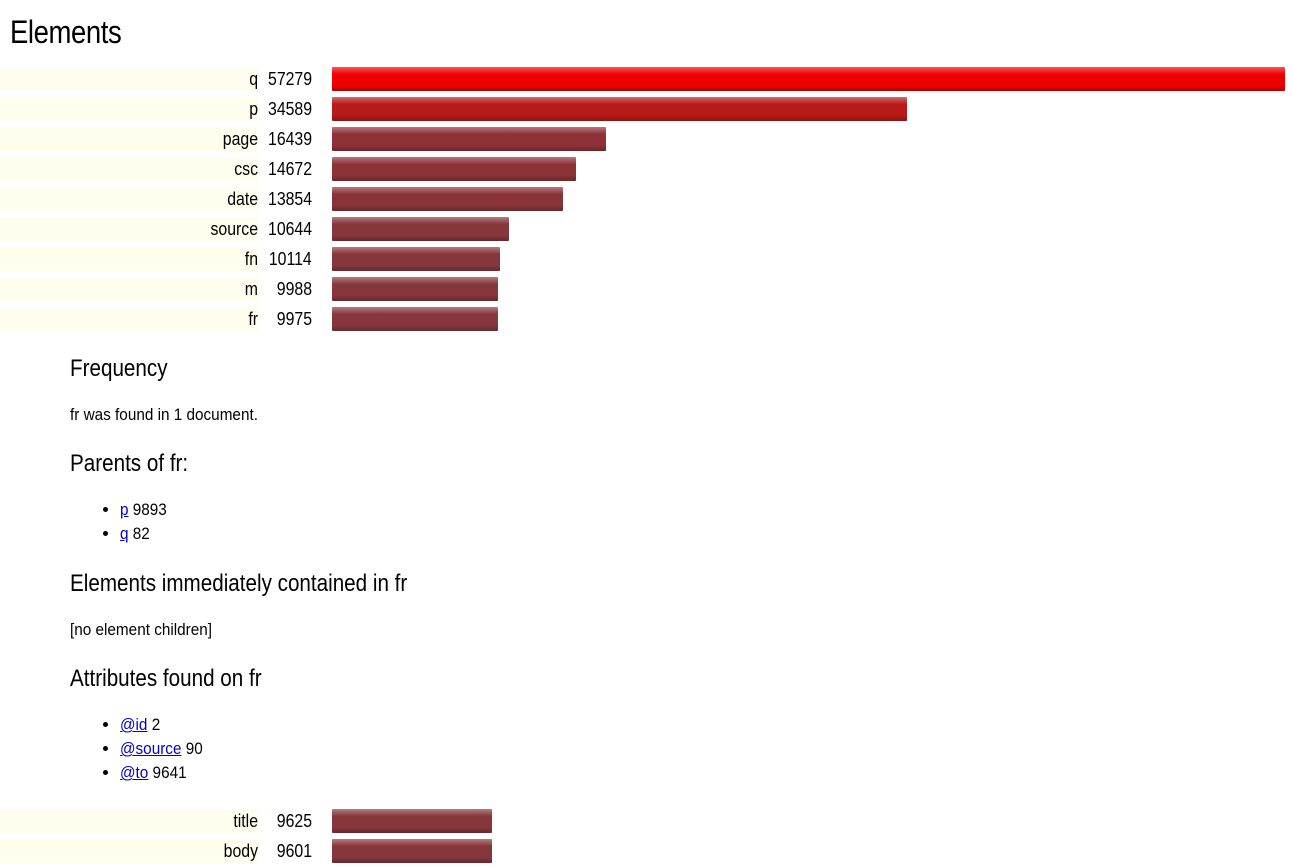 Image resolution: width=1293 pixels, height=867 pixels. What do you see at coordinates (129, 199) in the screenshot?
I see `element-name: date` at bounding box center [129, 199].